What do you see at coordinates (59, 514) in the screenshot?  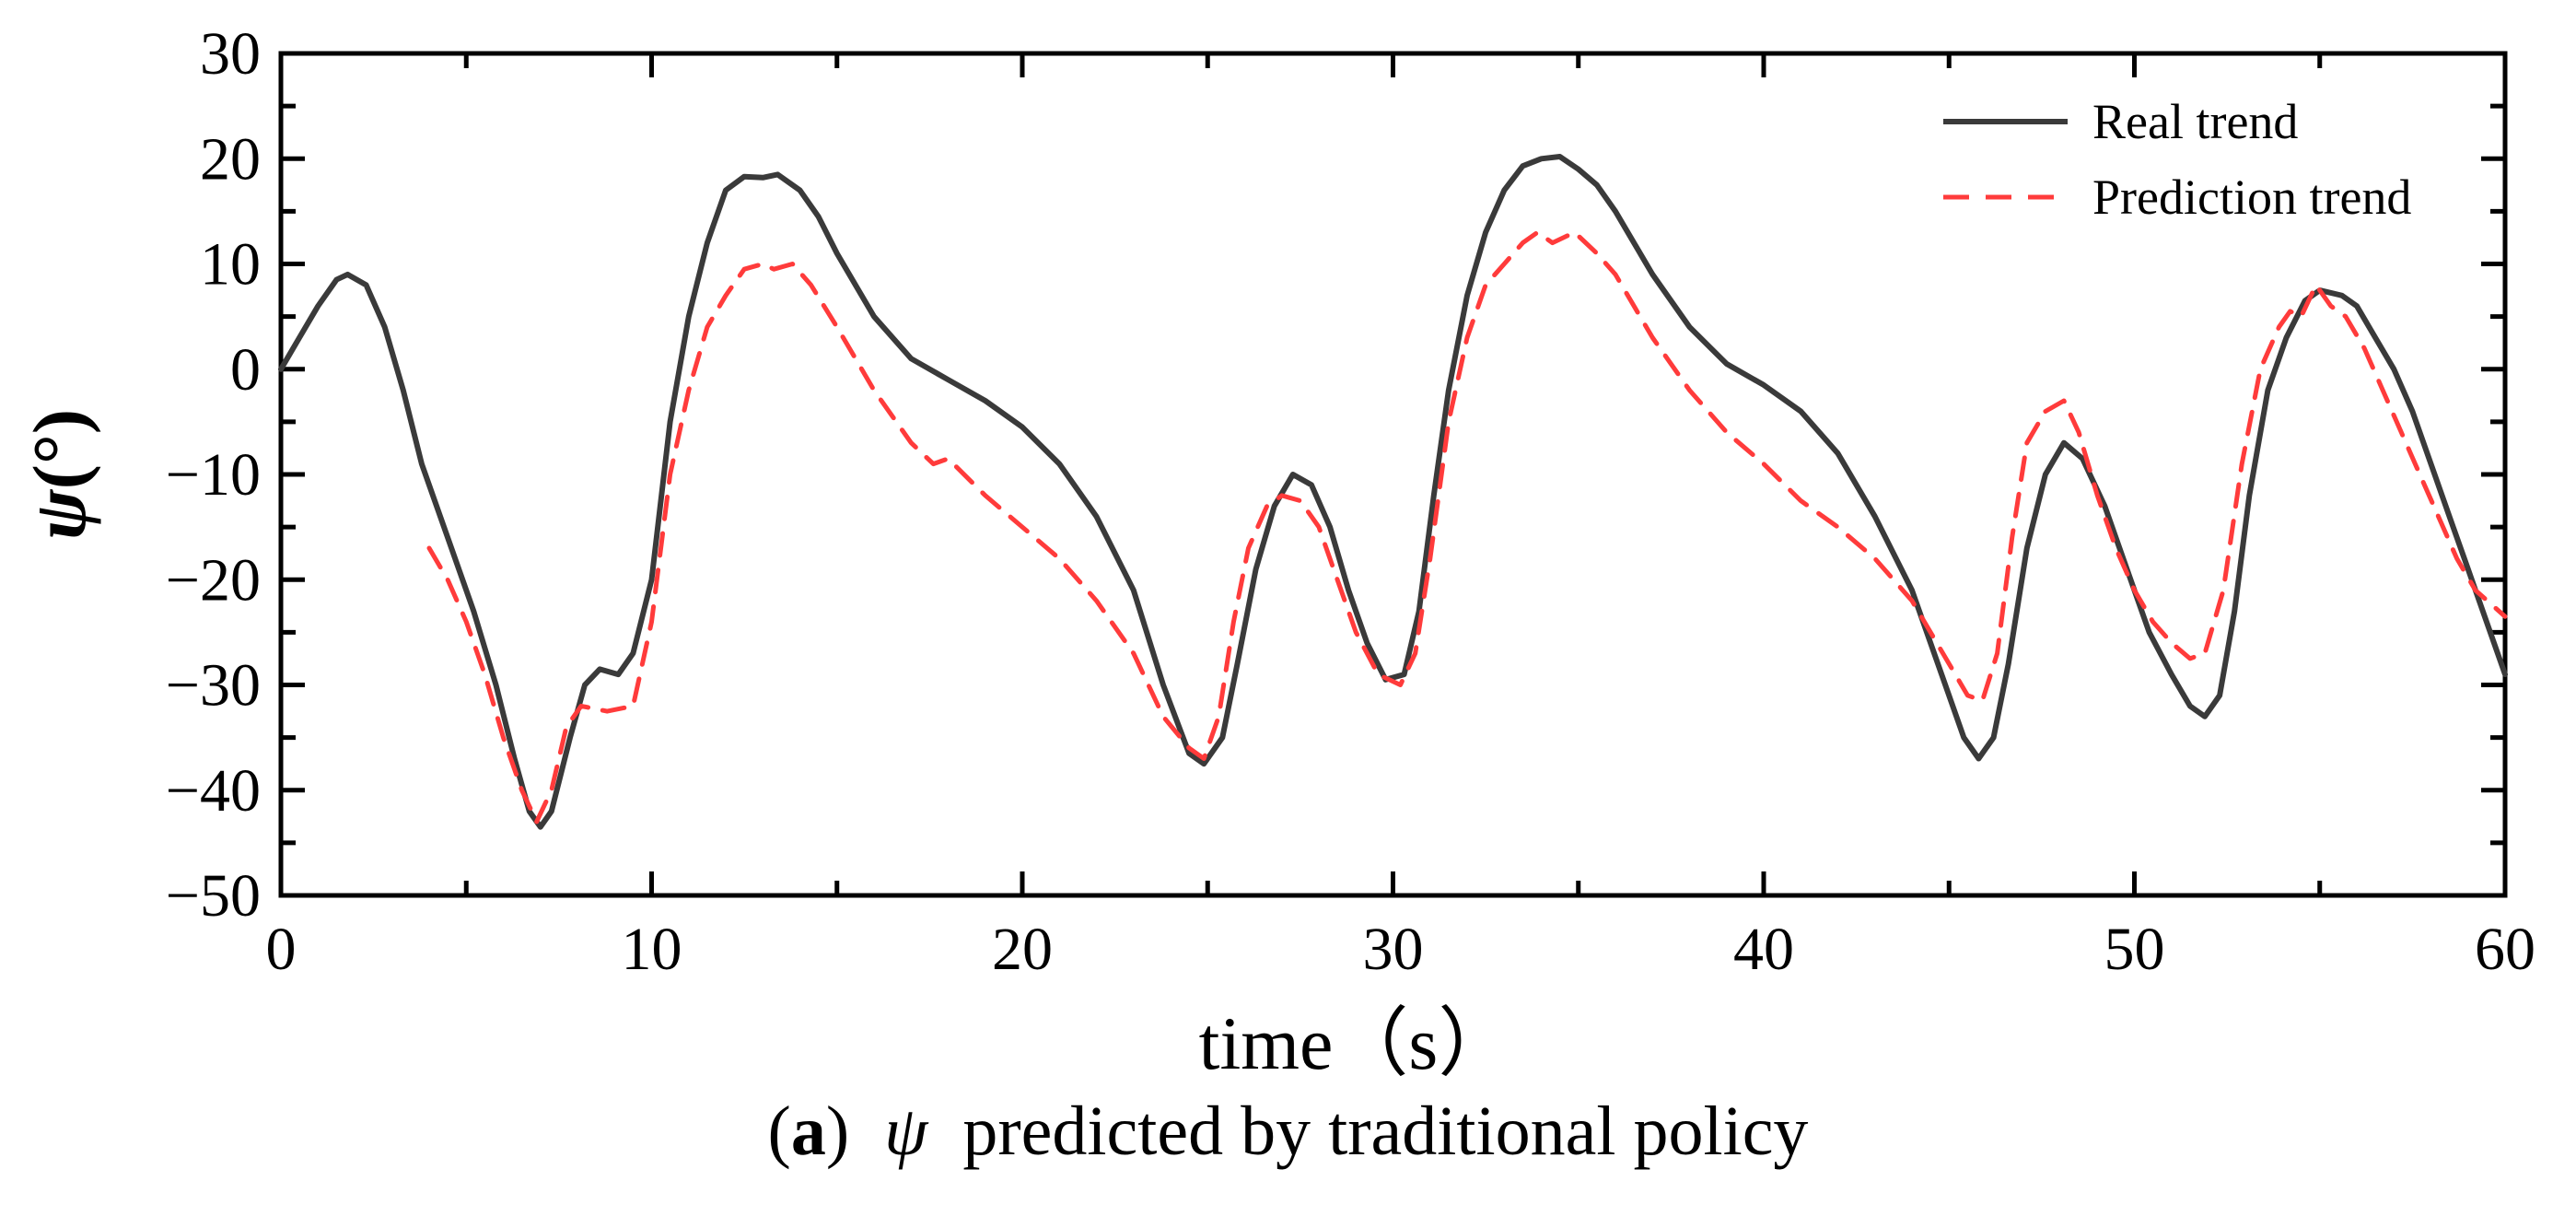 I see `y-axis-symbol: ψ` at bounding box center [59, 514].